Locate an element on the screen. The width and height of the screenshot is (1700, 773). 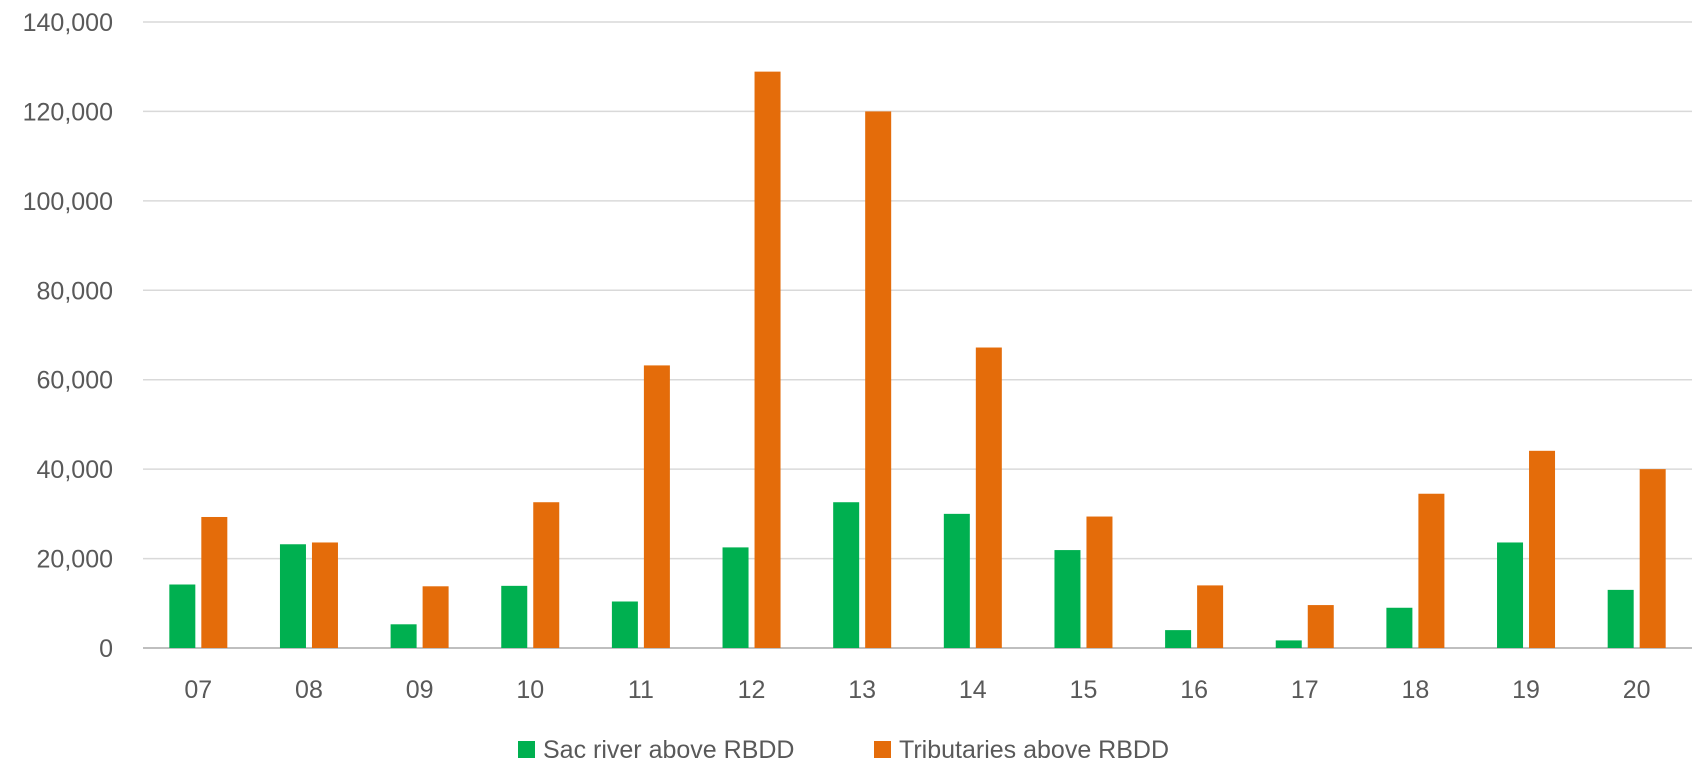
x-tick-label: 11 is located at coordinates (641, 690).